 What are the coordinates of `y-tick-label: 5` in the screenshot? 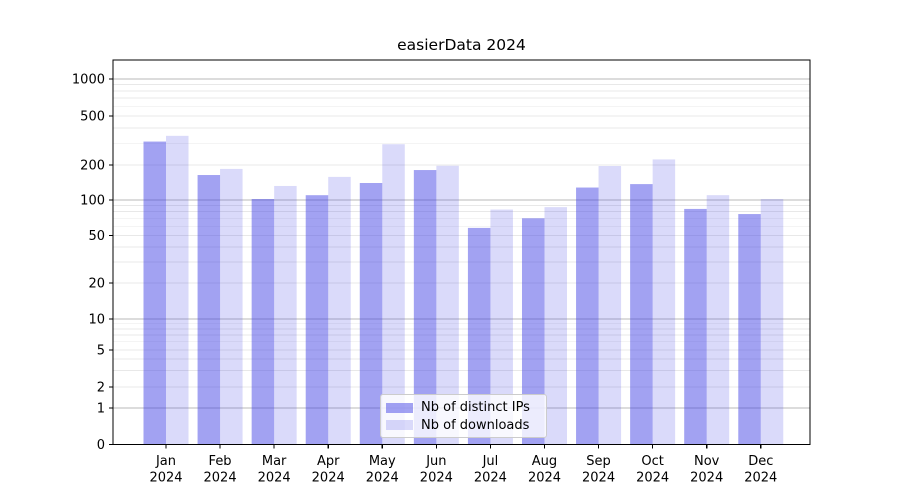 It's located at (101, 351).